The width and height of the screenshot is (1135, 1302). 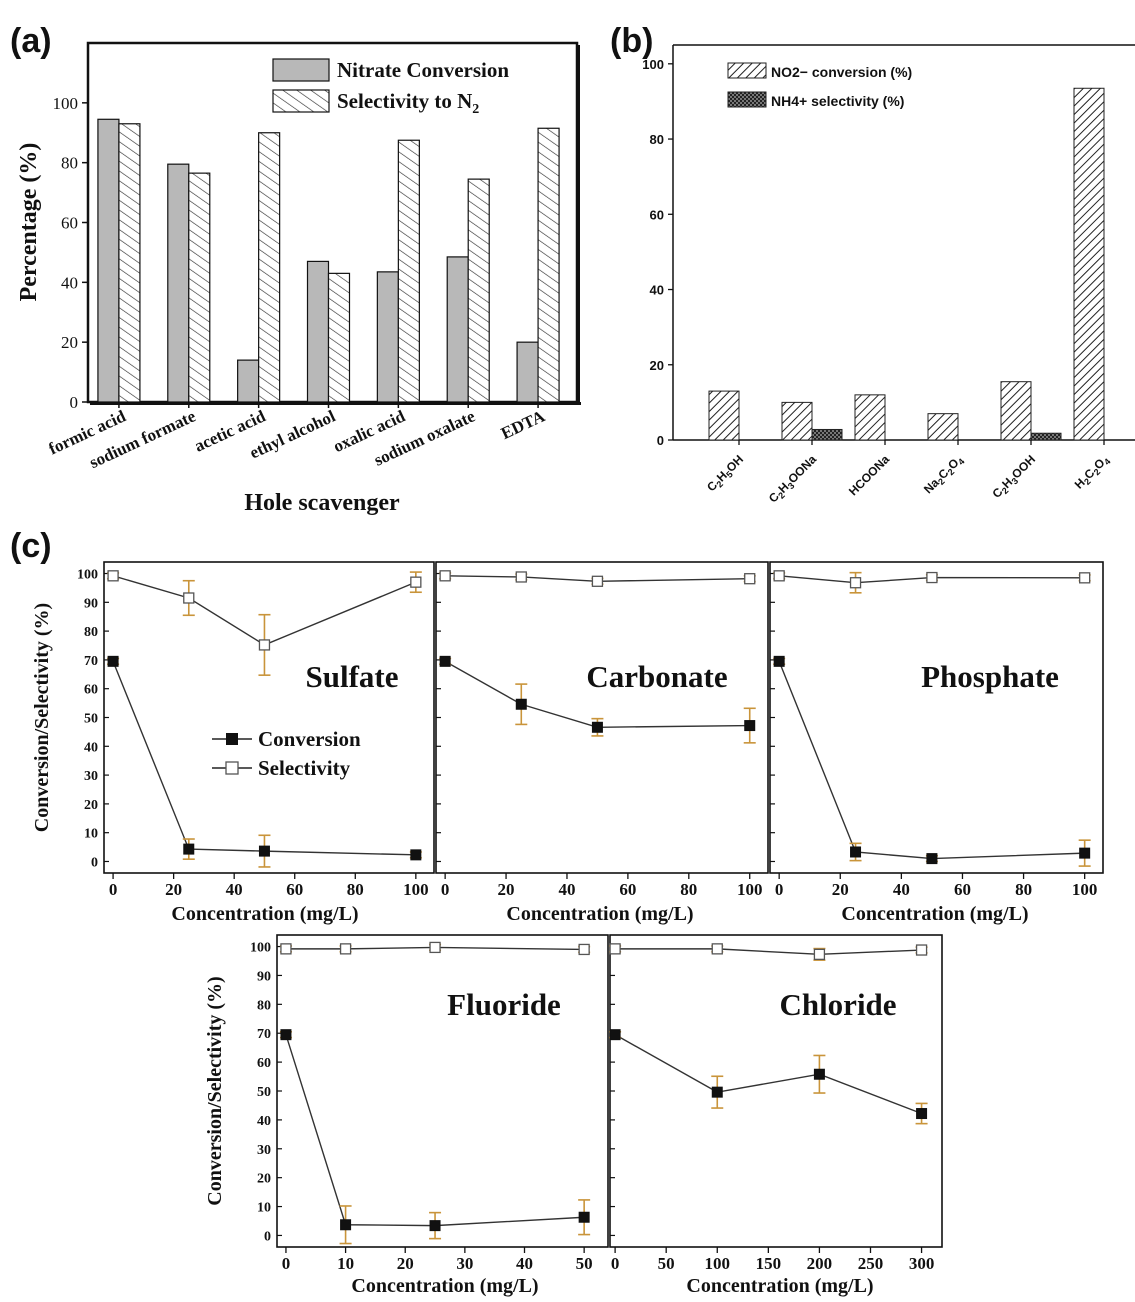 What do you see at coordinates (769, 1263) in the screenshot?
I see `x-tick-label-c: 150` at bounding box center [769, 1263].